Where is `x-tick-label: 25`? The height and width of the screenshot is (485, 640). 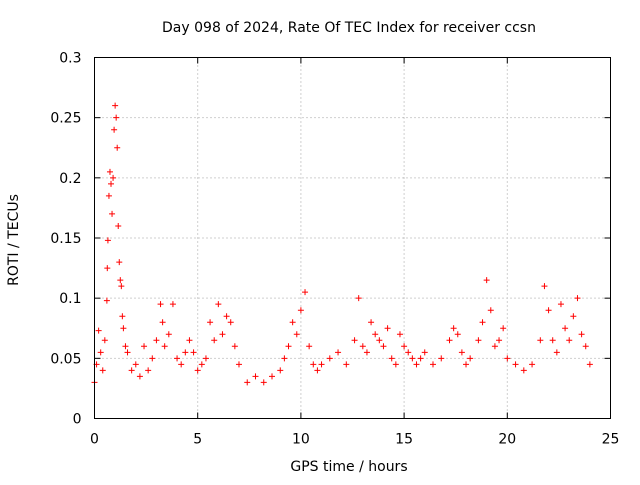 x-tick-label: 25 is located at coordinates (611, 440).